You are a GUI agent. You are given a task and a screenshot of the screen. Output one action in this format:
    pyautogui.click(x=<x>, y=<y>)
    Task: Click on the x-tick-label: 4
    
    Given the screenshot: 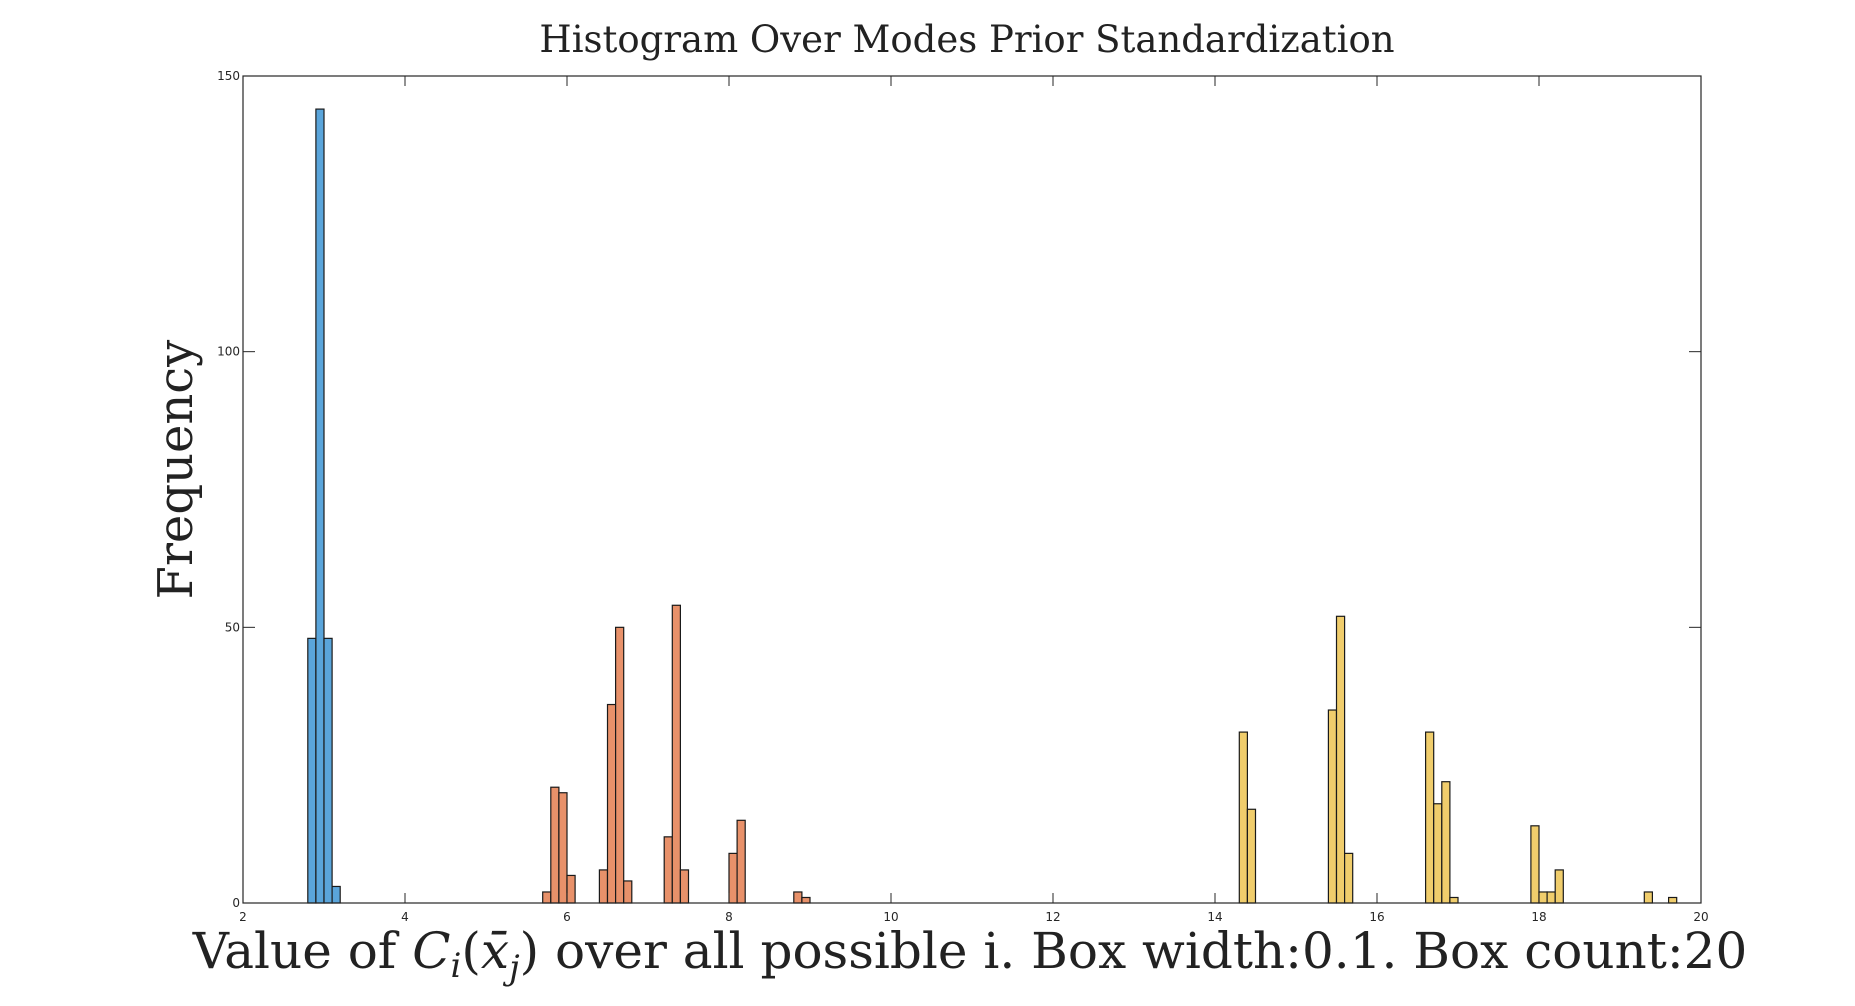 What is the action you would take?
    pyautogui.click(x=405, y=917)
    